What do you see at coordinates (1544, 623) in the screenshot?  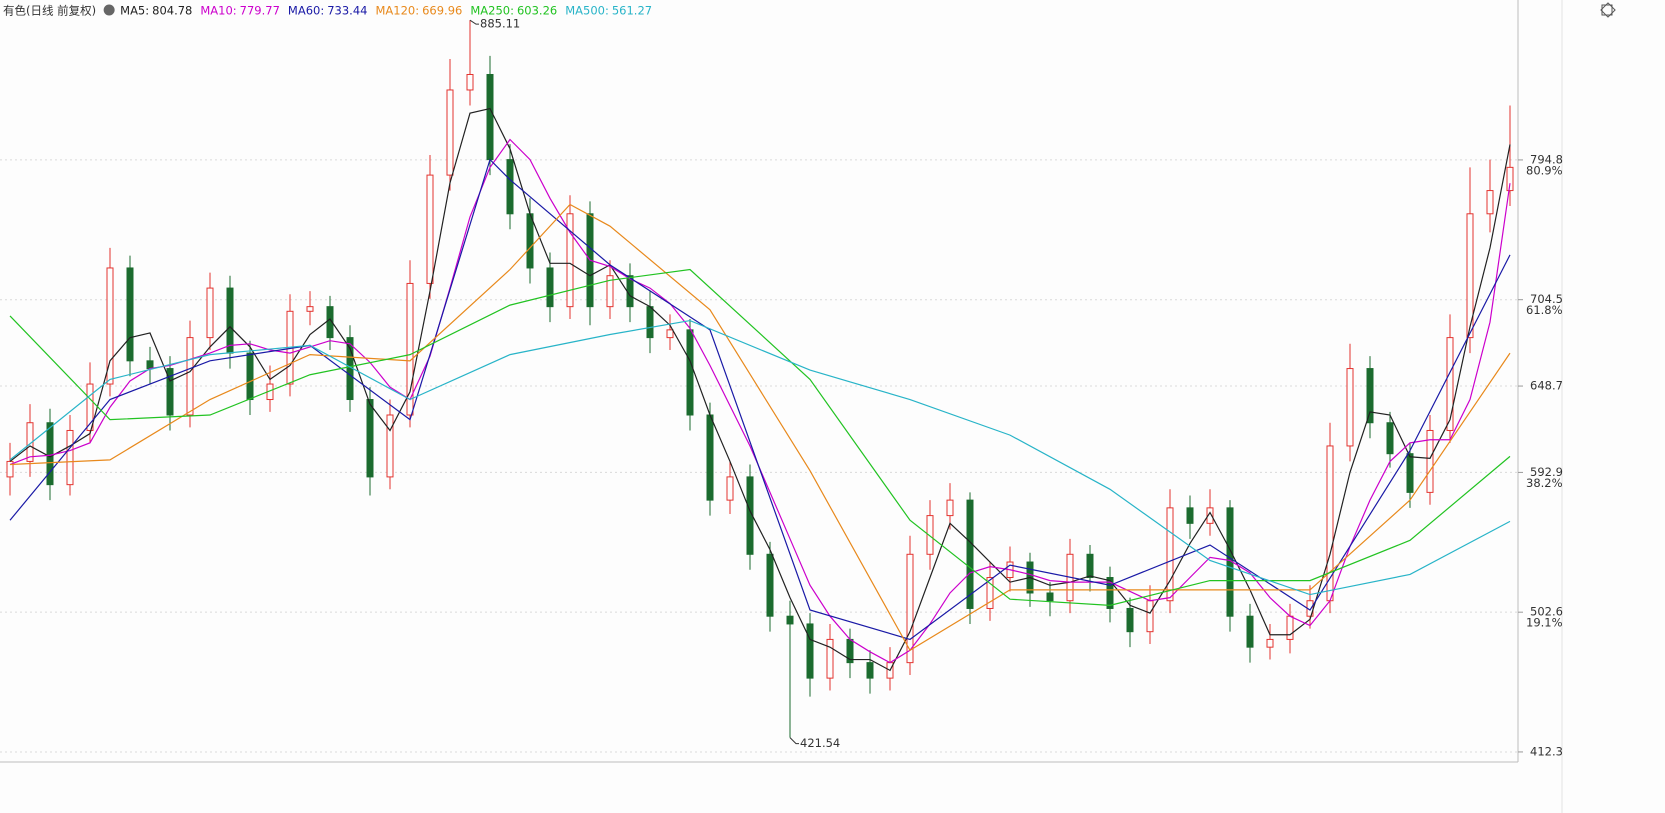 I see `fib-label: 19.1%` at bounding box center [1544, 623].